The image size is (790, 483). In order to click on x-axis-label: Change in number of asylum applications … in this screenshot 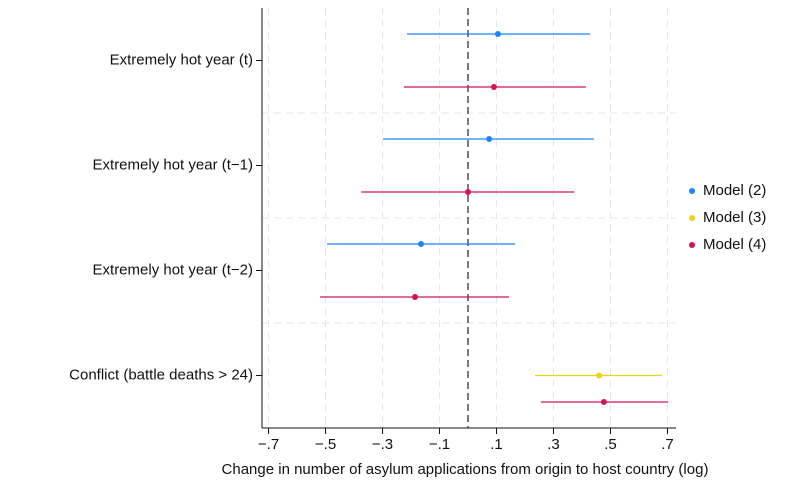, I will do `click(465, 469)`.